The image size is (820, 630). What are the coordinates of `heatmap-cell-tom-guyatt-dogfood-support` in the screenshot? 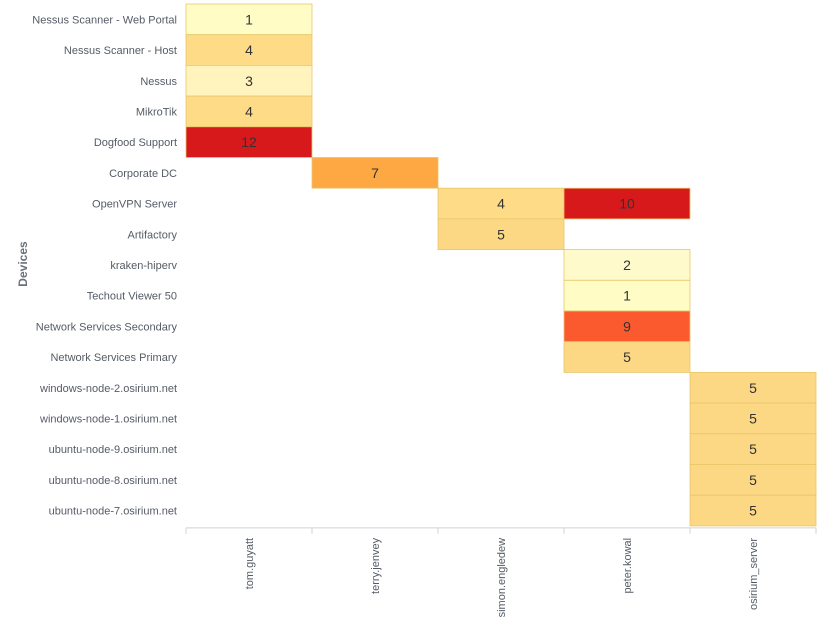 It's located at (249, 142).